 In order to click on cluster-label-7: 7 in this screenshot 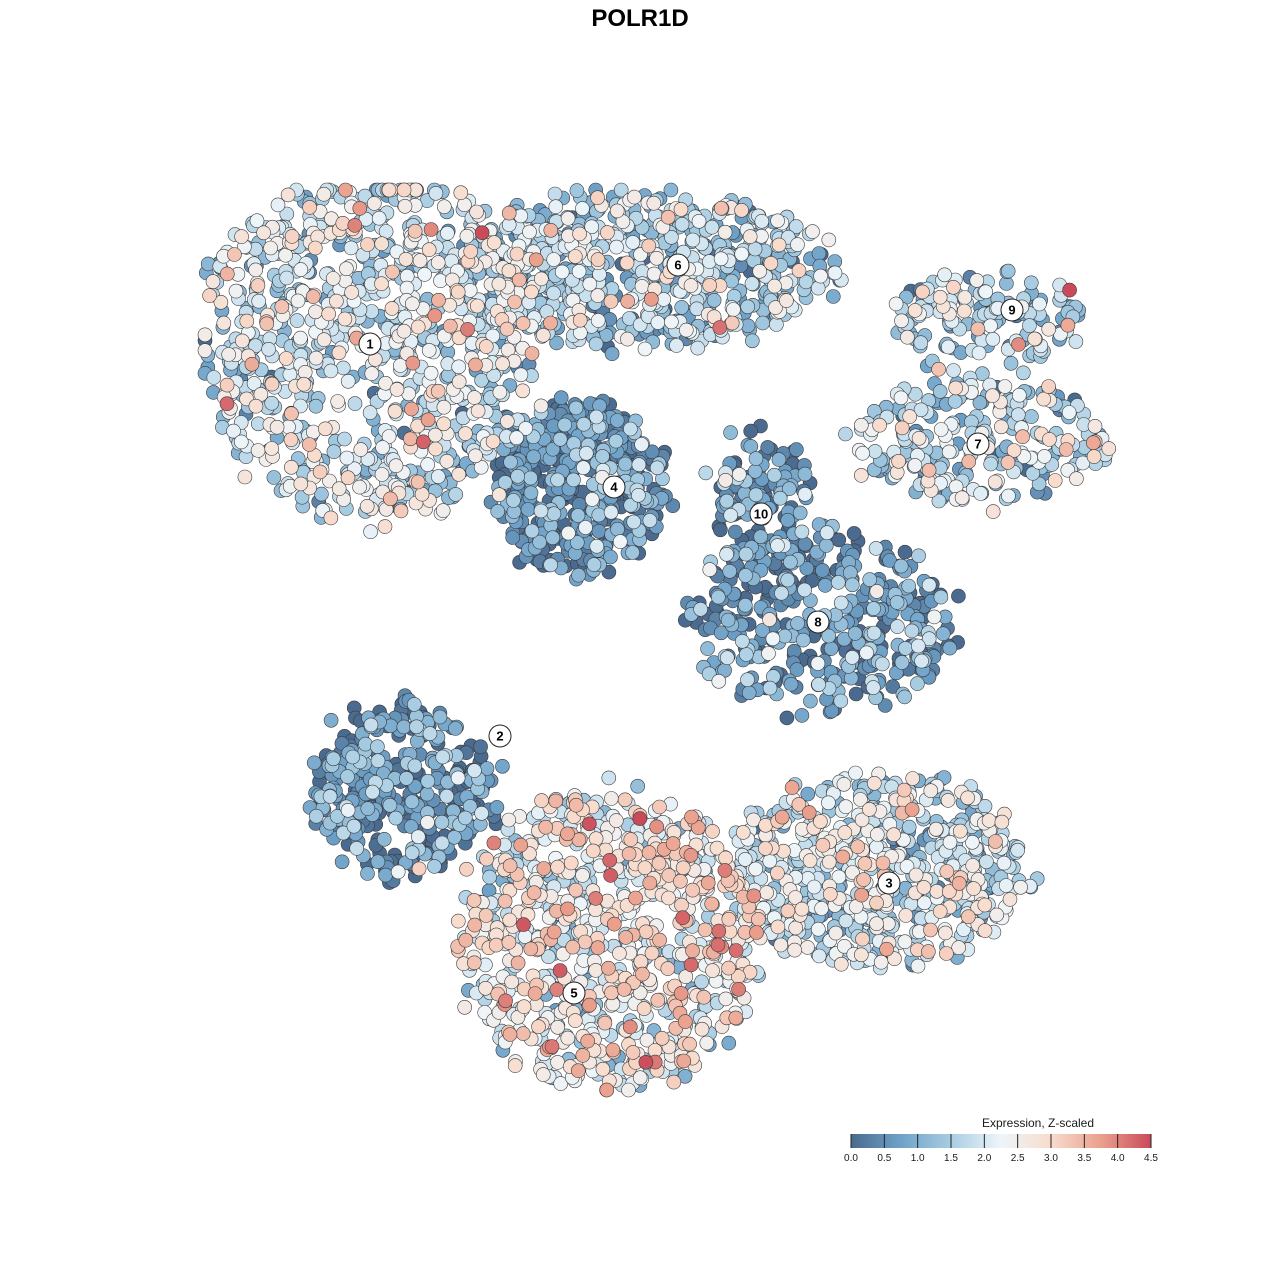, I will do `click(978, 444)`.